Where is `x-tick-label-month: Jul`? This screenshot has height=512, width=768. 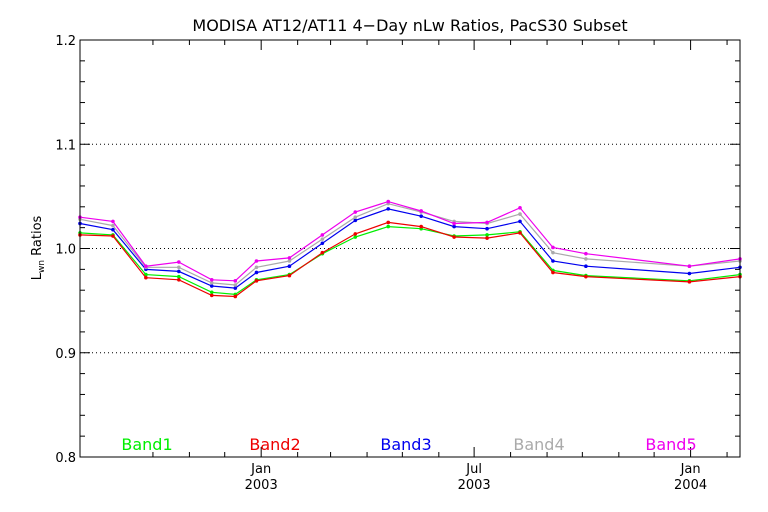
x-tick-label-month: Jul is located at coordinates (473, 469).